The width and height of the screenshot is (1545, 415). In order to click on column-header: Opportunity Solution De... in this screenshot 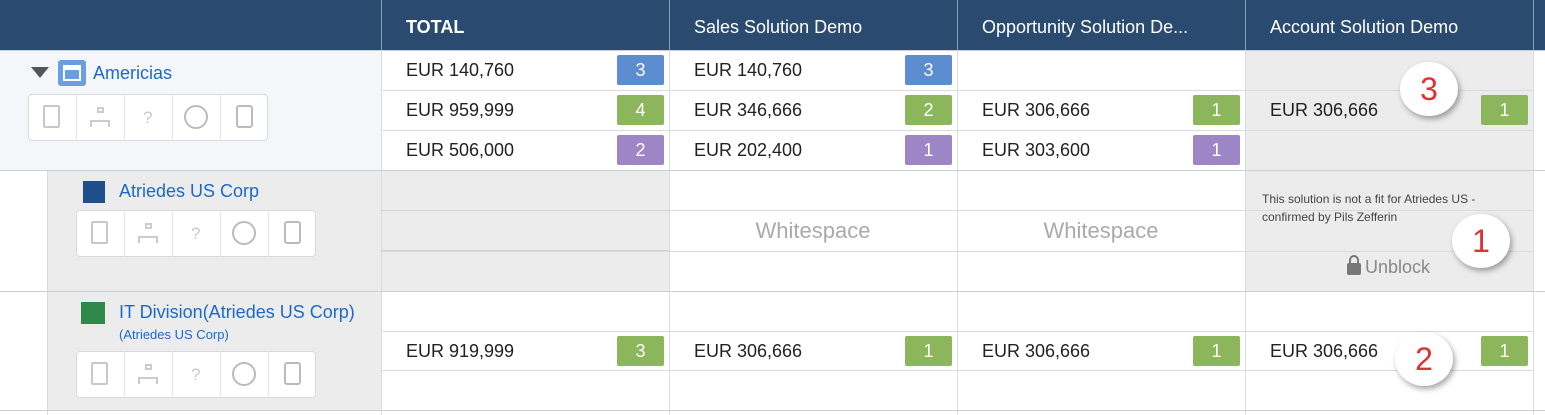, I will do `click(1085, 27)`.